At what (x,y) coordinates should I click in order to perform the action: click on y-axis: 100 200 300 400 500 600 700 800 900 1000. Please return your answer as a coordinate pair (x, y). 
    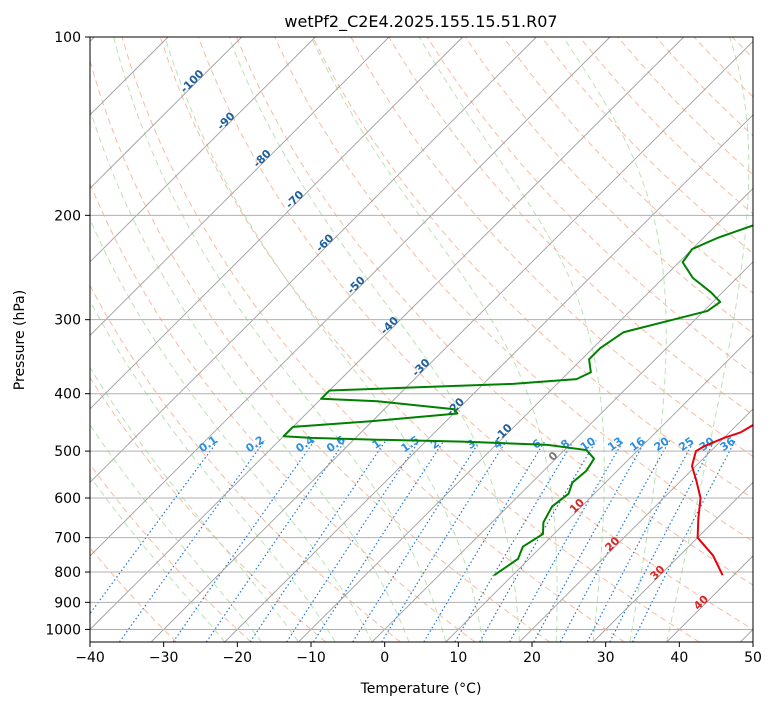
    Looking at the image, I should click on (67, 334).